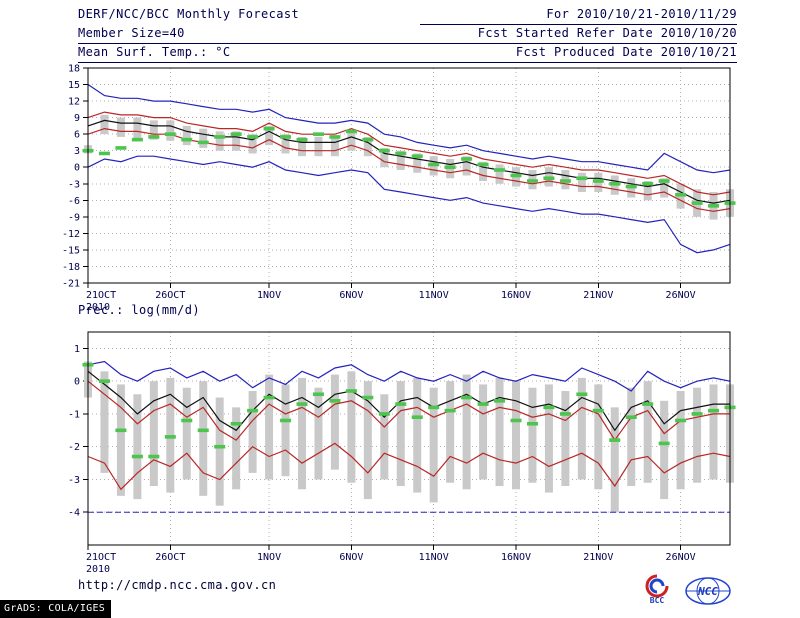  I want to click on ncc-logo-label: NCC, so click(707, 591).